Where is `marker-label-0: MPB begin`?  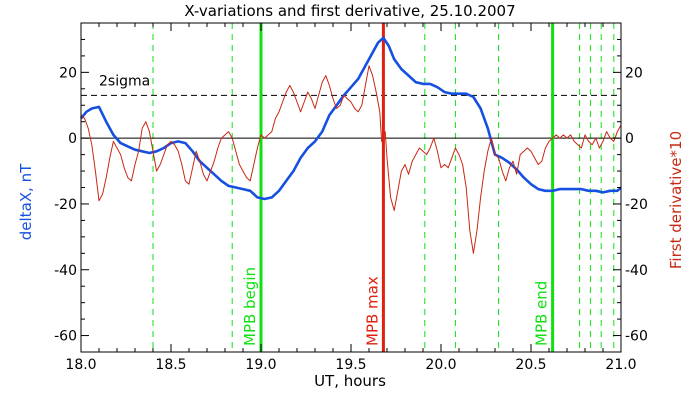
marker-label-0: MPB begin is located at coordinates (250, 306).